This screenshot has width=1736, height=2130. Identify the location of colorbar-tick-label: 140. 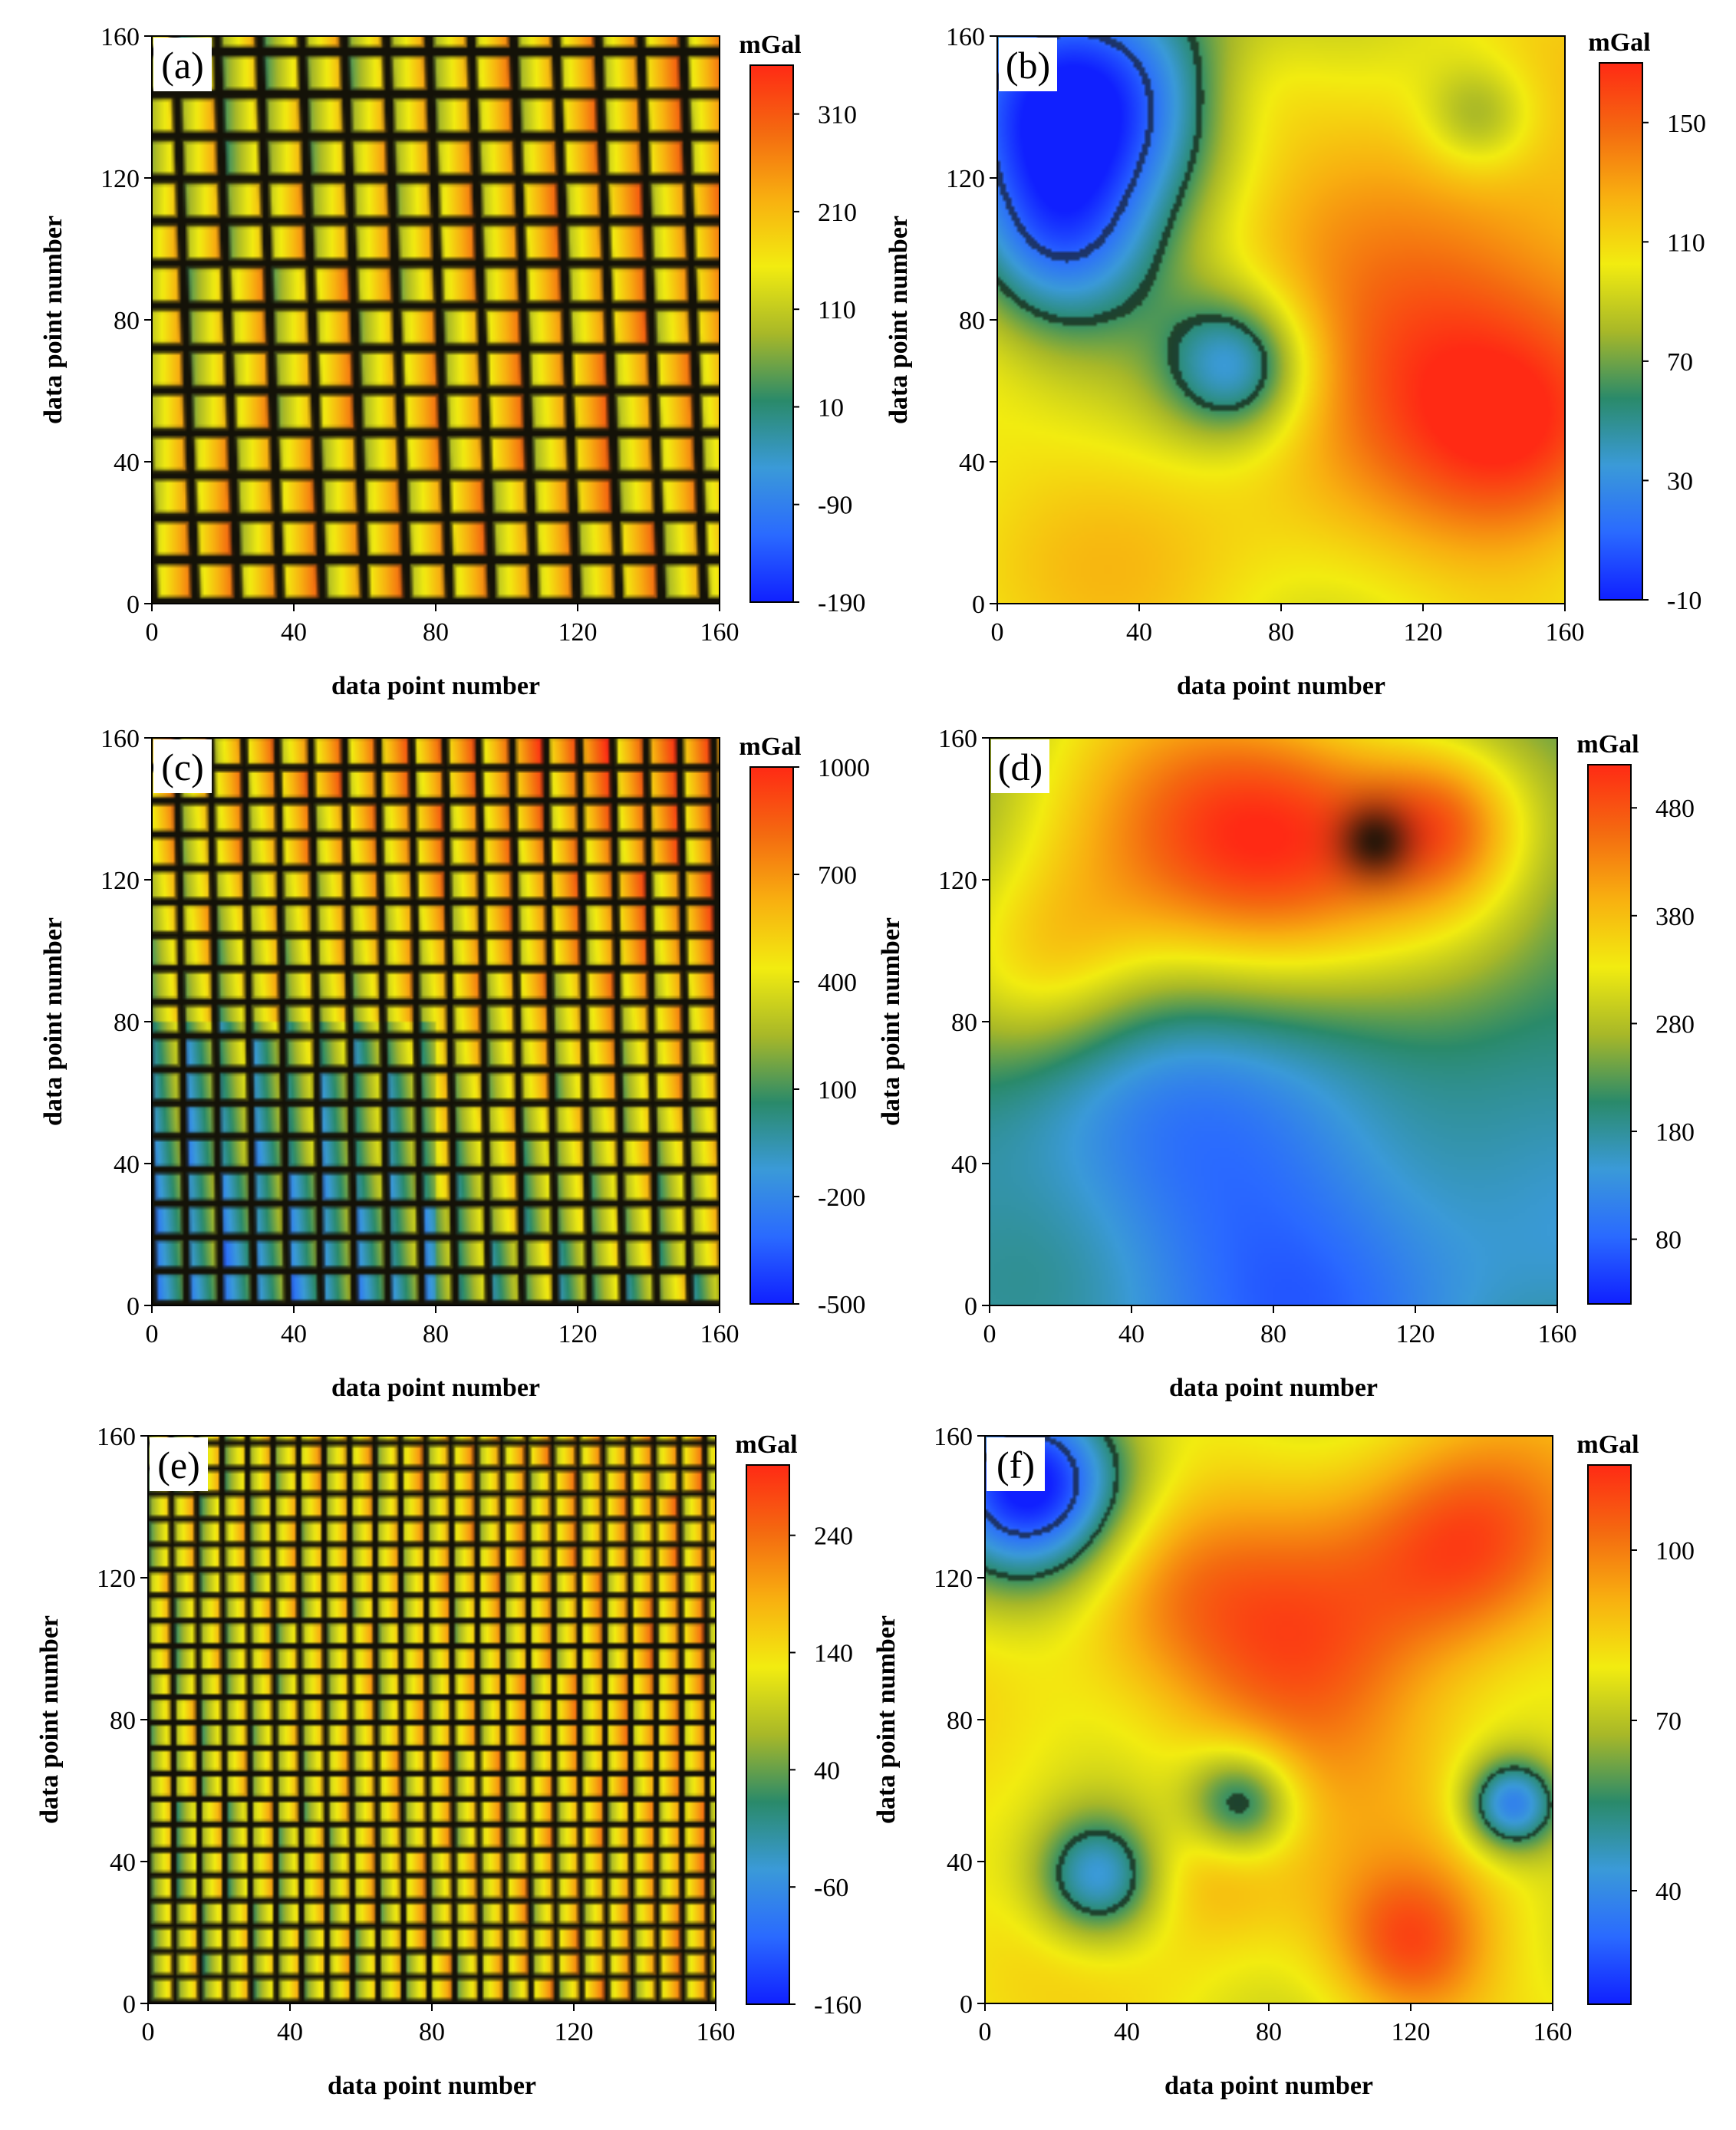
(833, 1654).